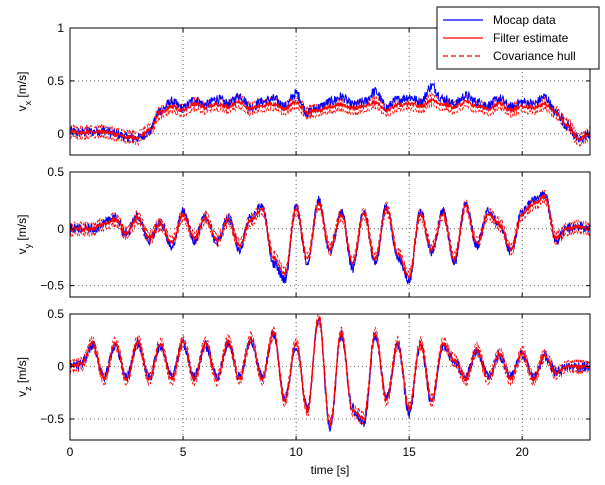  What do you see at coordinates (70, 452) in the screenshot?
I see `x-tick-label: 0` at bounding box center [70, 452].